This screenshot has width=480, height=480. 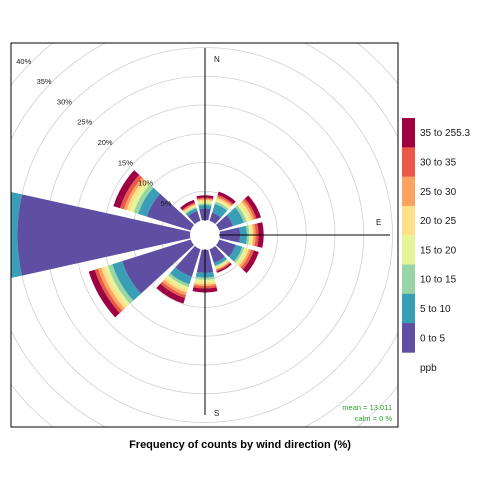 I want to click on ring-label: 35%, so click(x=44, y=81).